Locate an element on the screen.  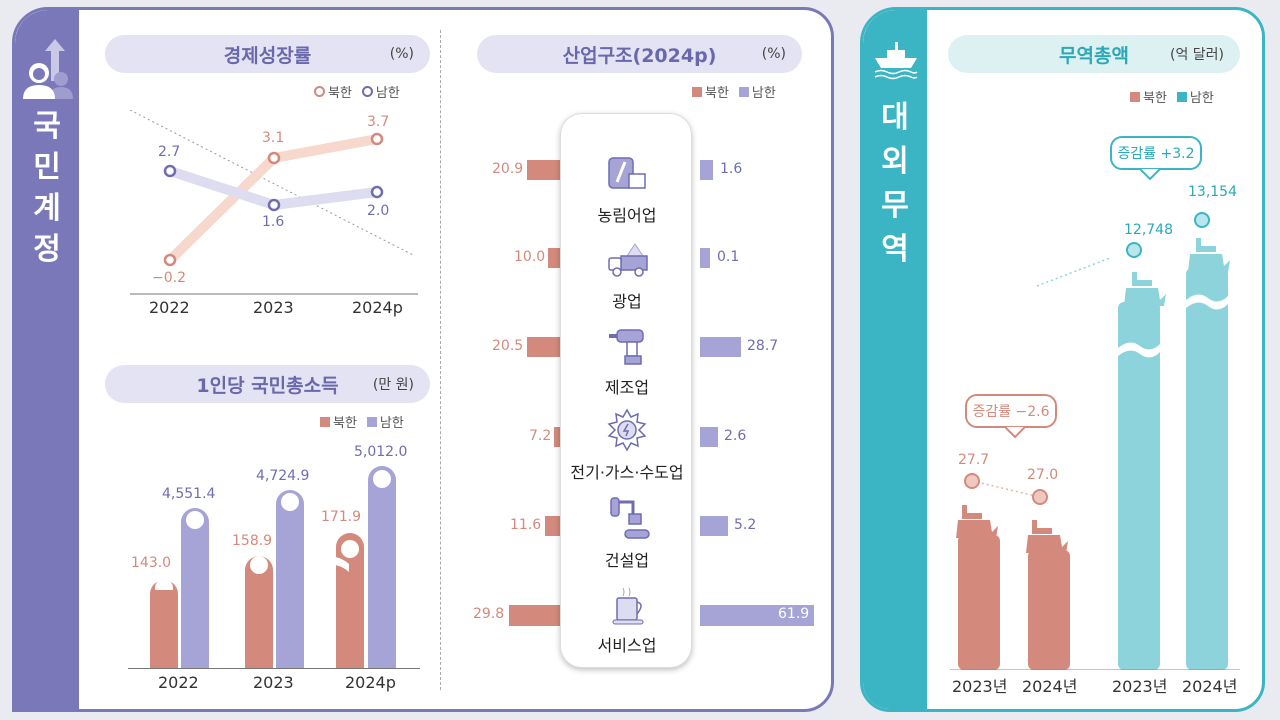
industry-title-pill: 산업구조(2024p) (%) is located at coordinates (639, 54).